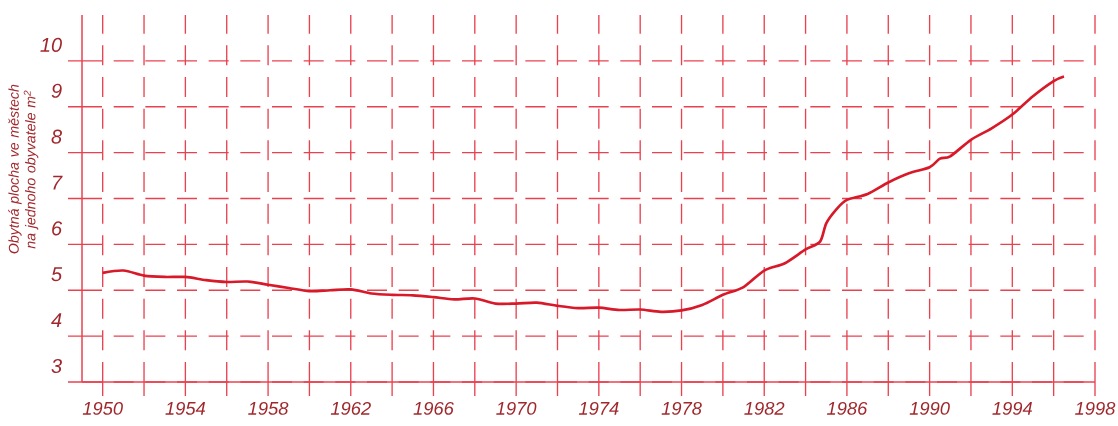 Image resolution: width=1118 pixels, height=426 pixels. I want to click on y-axis-title: Obytná plocha ve městech na jednoho obyvatele m$^{2}$, so click(23, 169).